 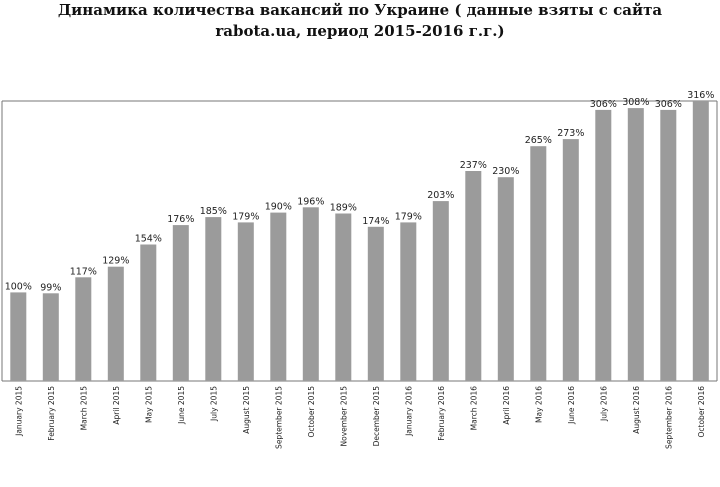 What do you see at coordinates (180, 219) in the screenshot?
I see `data-label: 176%` at bounding box center [180, 219].